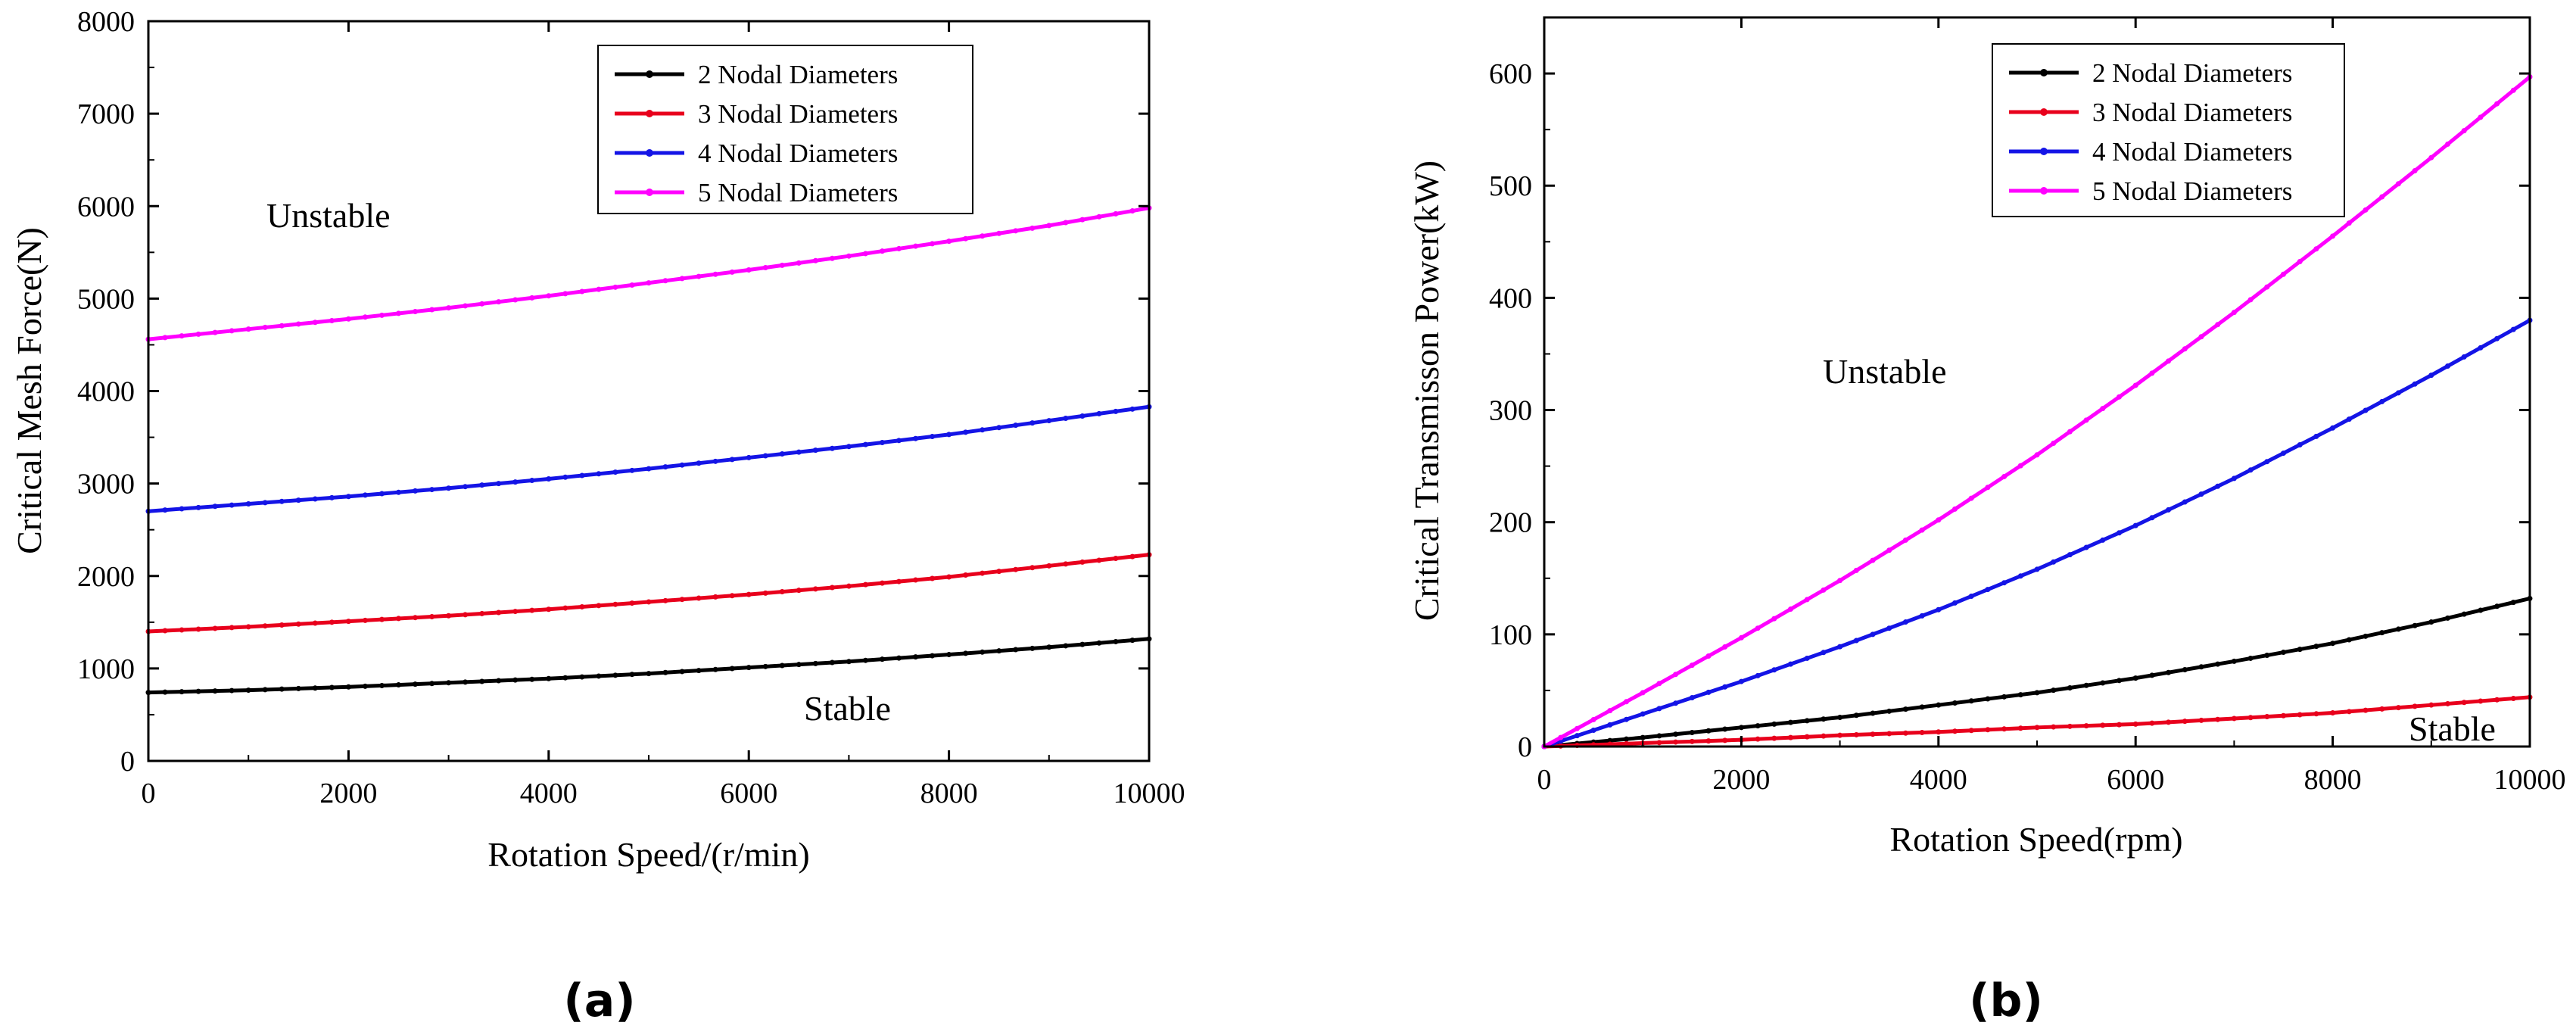 This screenshot has height=1035, width=2576. What do you see at coordinates (2192, 152) in the screenshot?
I see `chart-b-legend-label-4-nodal-diameters: 4 Nodal Diameters` at bounding box center [2192, 152].